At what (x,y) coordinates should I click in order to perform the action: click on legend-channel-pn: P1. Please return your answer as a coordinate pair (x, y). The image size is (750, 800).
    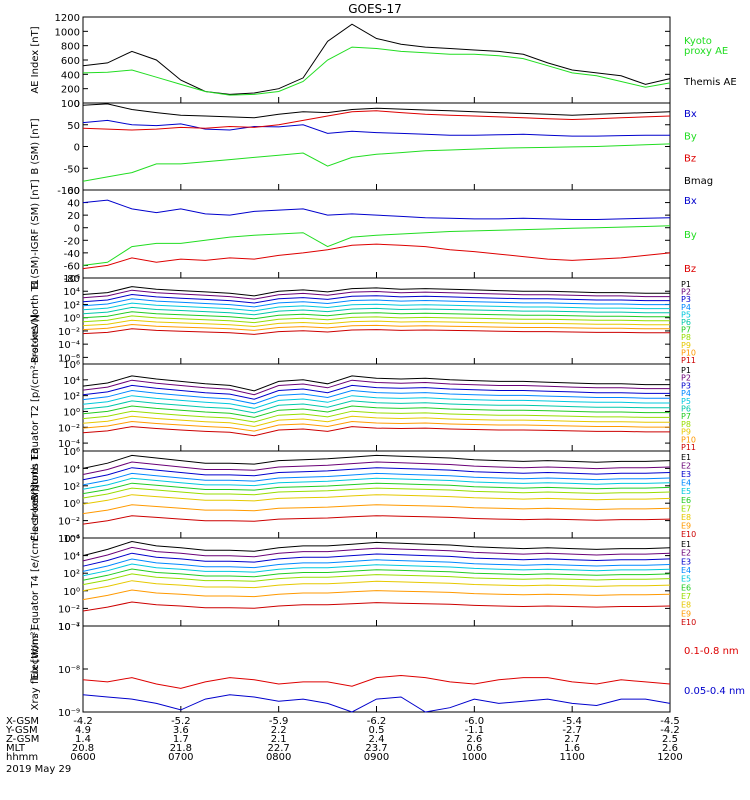
    Looking at the image, I should click on (686, 284).